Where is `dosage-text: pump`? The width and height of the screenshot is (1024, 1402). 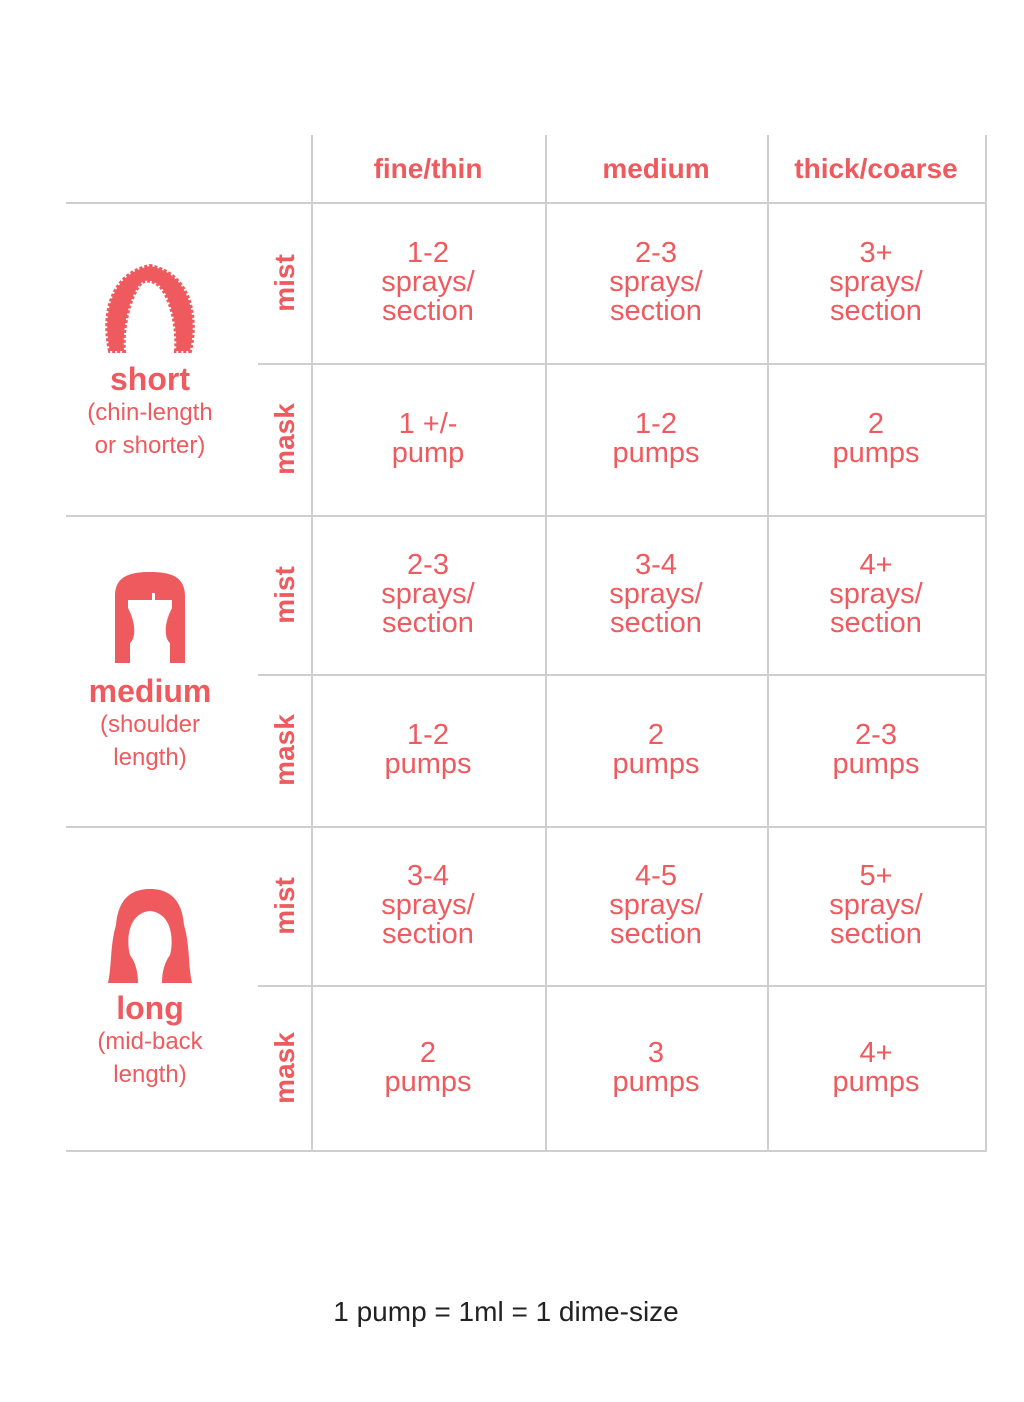
dosage-text: pump is located at coordinates (428, 453).